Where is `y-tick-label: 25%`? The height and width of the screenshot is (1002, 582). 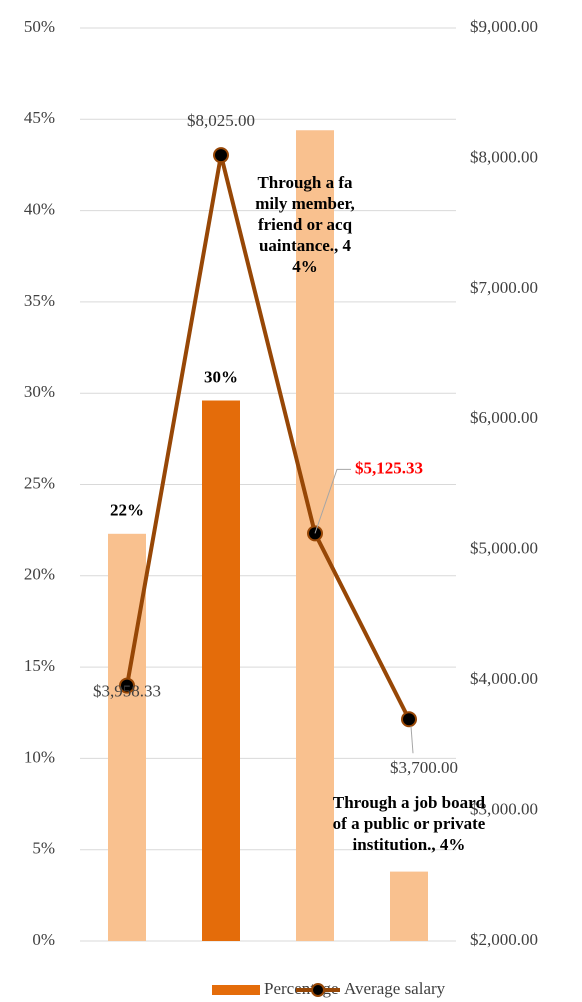
y-tick-label: 25% is located at coordinates (39, 482).